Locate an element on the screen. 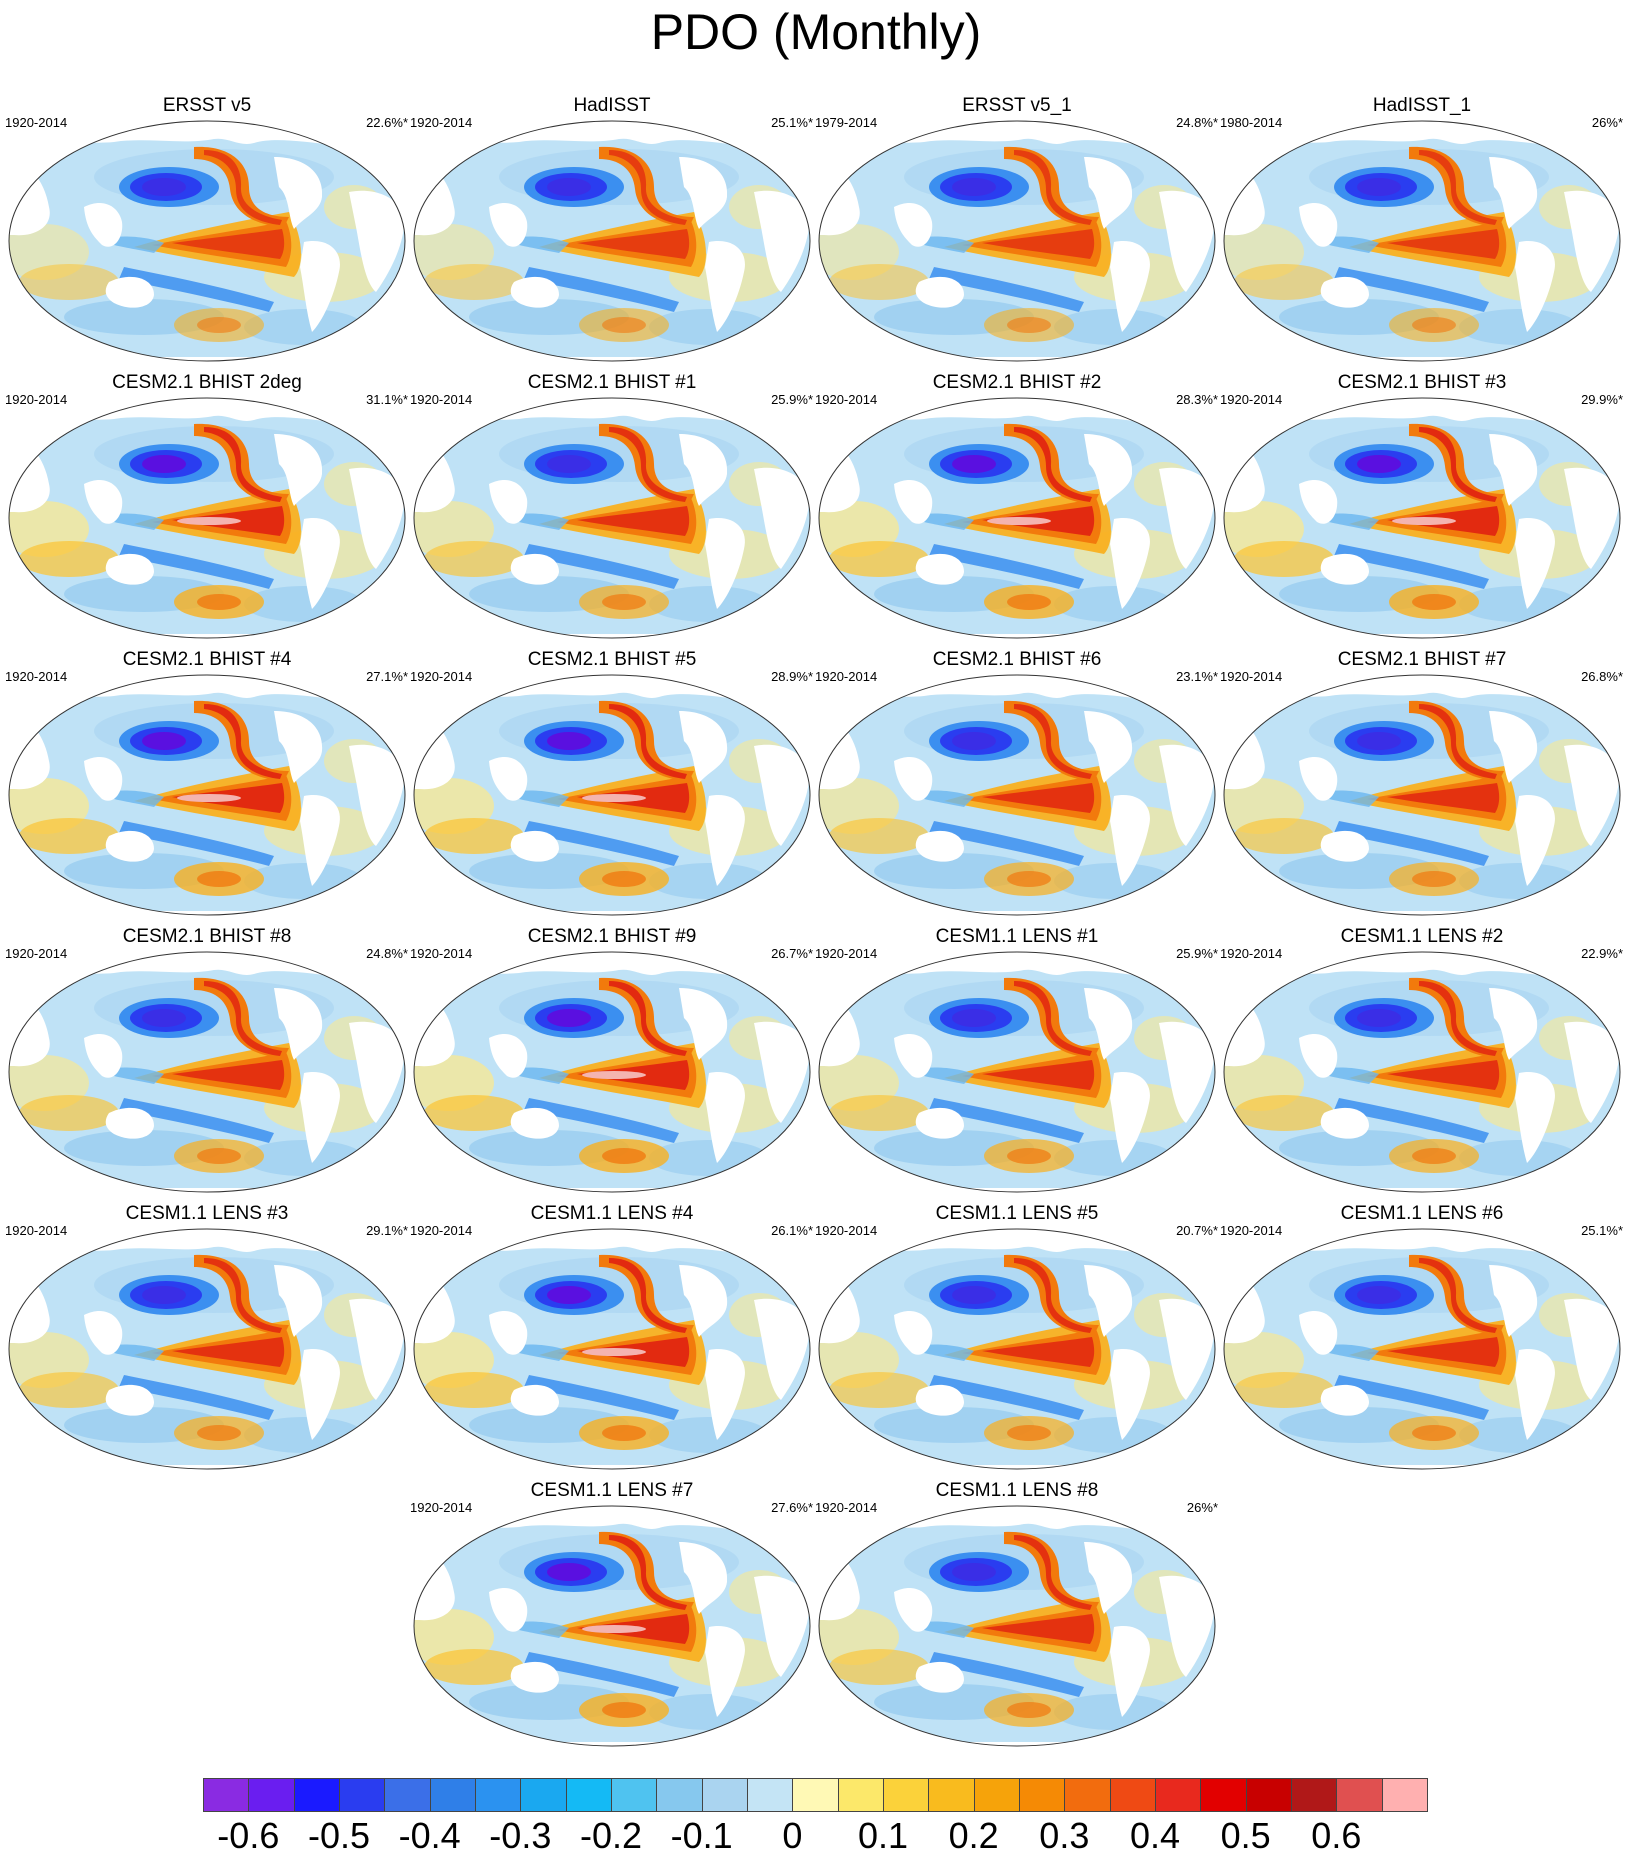 Image resolution: width=1632 pixels, height=1862 pixels. map-panel: HadISST_1 1980-2014 26%* is located at coordinates (1422, 230).